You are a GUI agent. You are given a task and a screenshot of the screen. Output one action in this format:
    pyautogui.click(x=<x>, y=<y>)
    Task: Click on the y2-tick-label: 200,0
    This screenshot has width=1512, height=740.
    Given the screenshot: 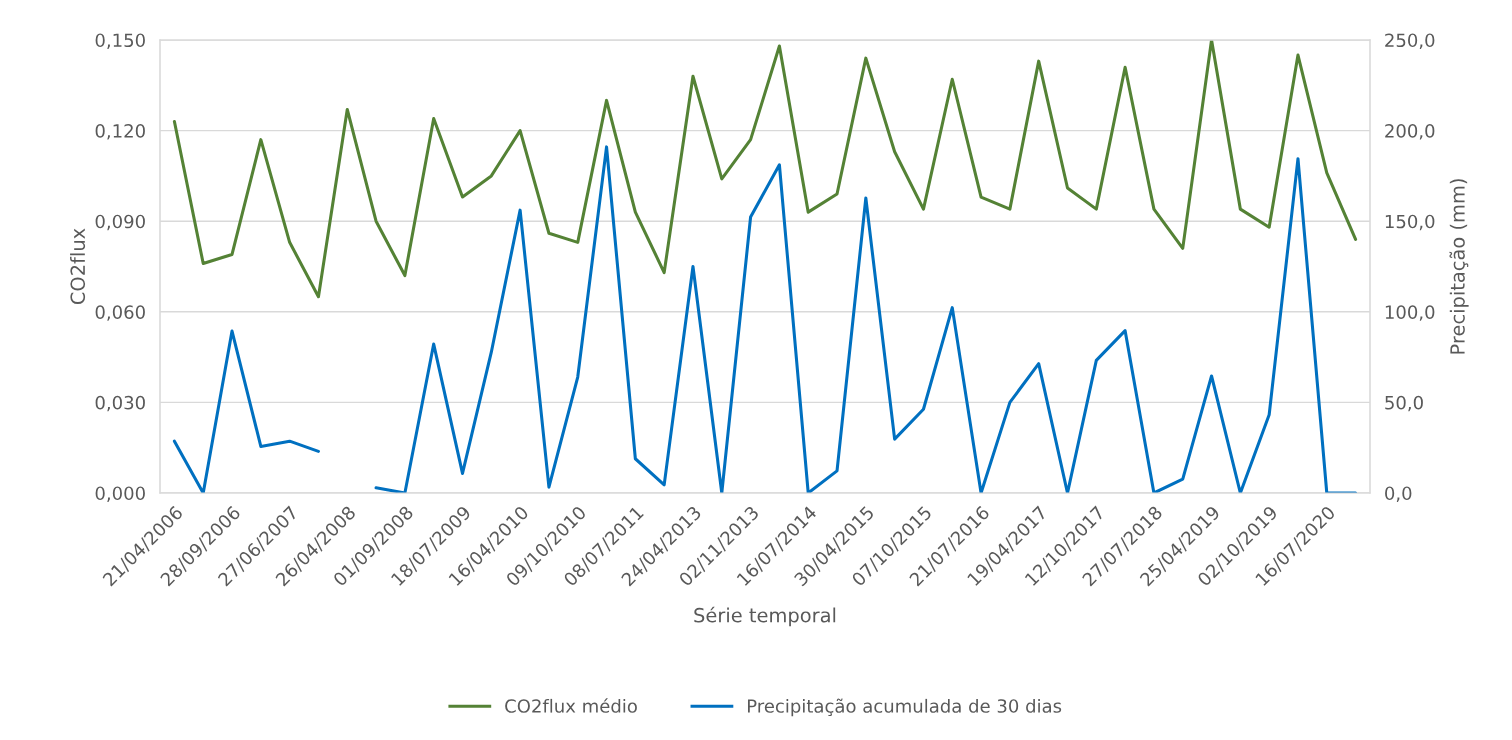 What is the action you would take?
    pyautogui.click(x=1410, y=132)
    